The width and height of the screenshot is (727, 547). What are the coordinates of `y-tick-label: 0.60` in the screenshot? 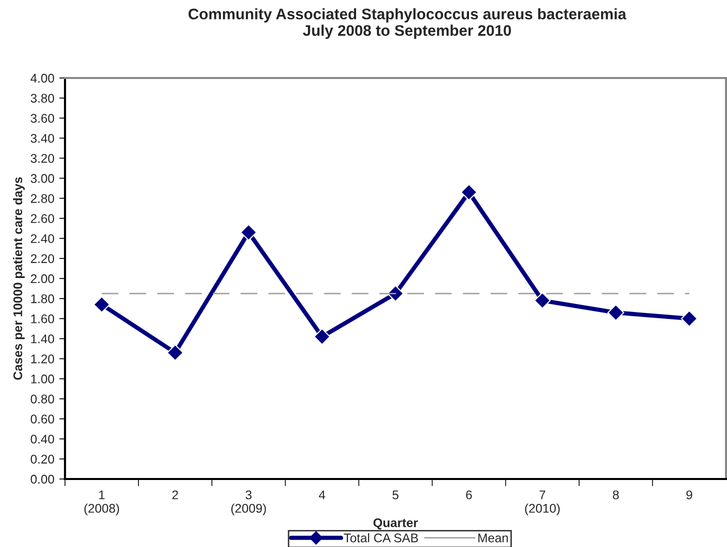 It's located at (42, 419).